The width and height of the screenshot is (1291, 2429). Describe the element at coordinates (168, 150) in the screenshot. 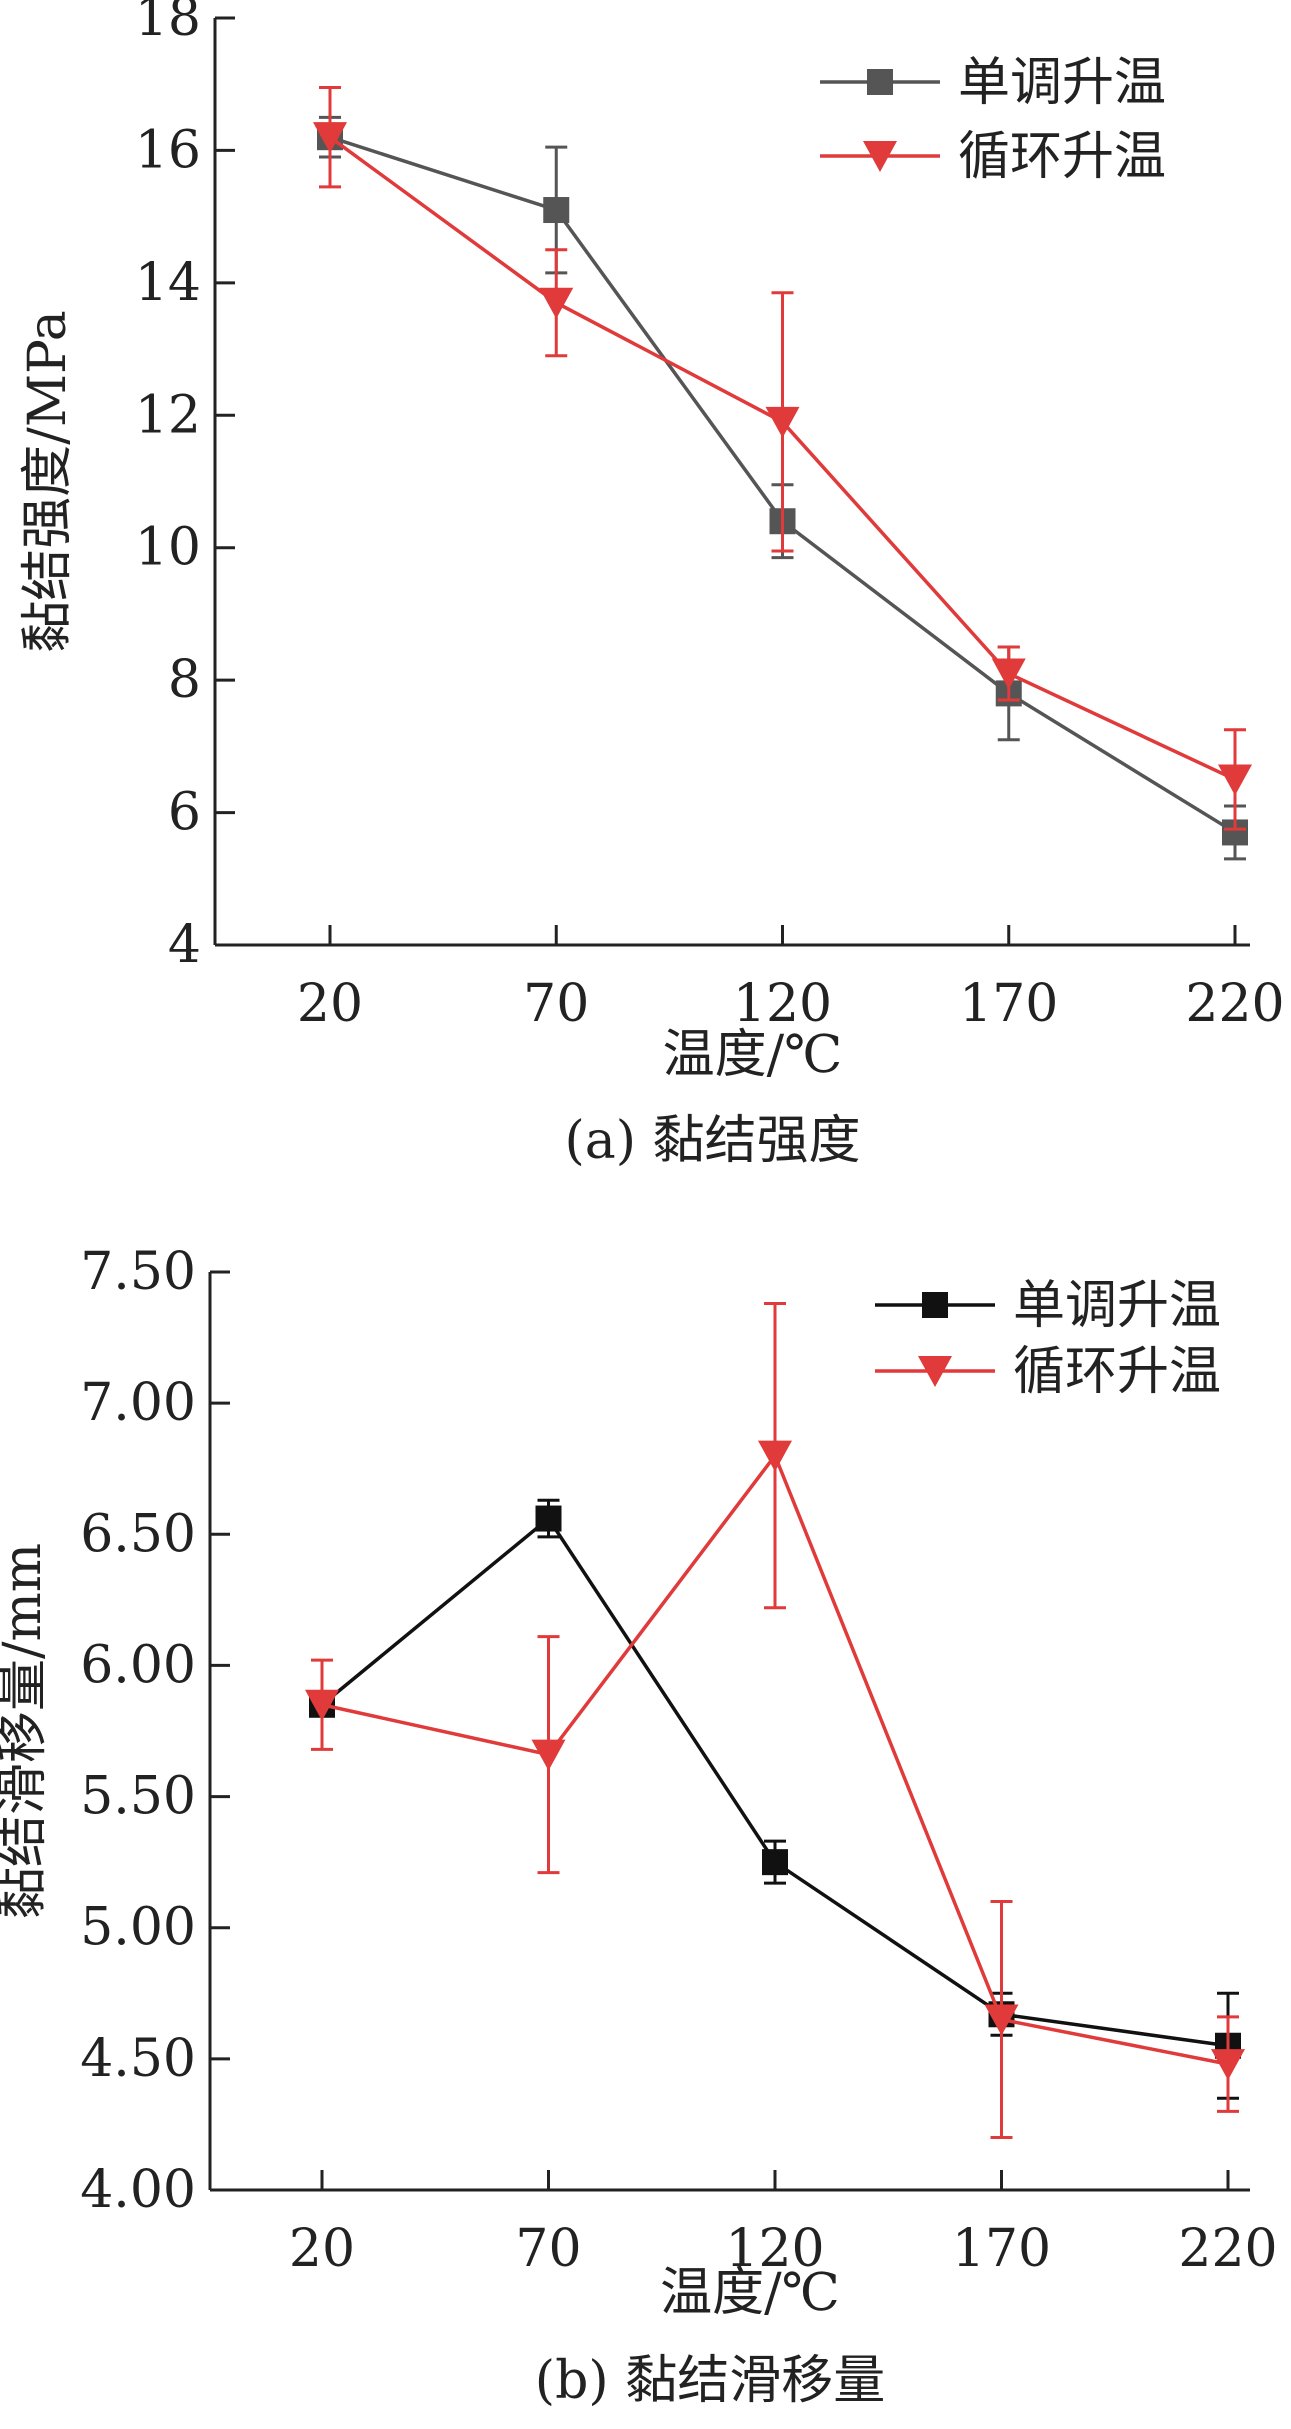

I see `y-tick-label: 16` at that location.